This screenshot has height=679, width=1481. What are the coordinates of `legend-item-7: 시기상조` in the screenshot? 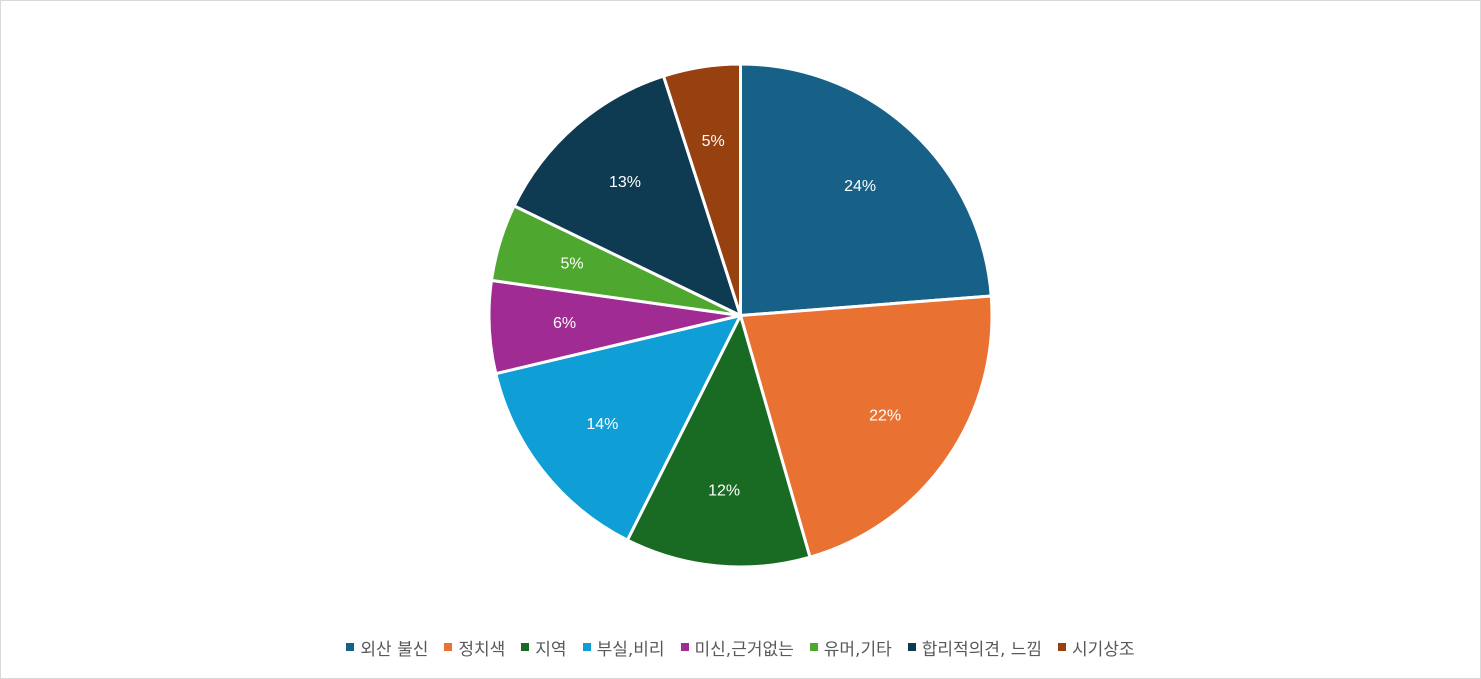 It's located at (1096, 647).